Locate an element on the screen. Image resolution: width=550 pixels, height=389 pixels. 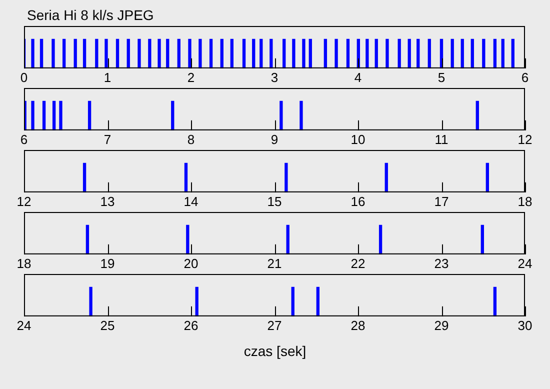
x-tick-label: 30 is located at coordinates (525, 325).